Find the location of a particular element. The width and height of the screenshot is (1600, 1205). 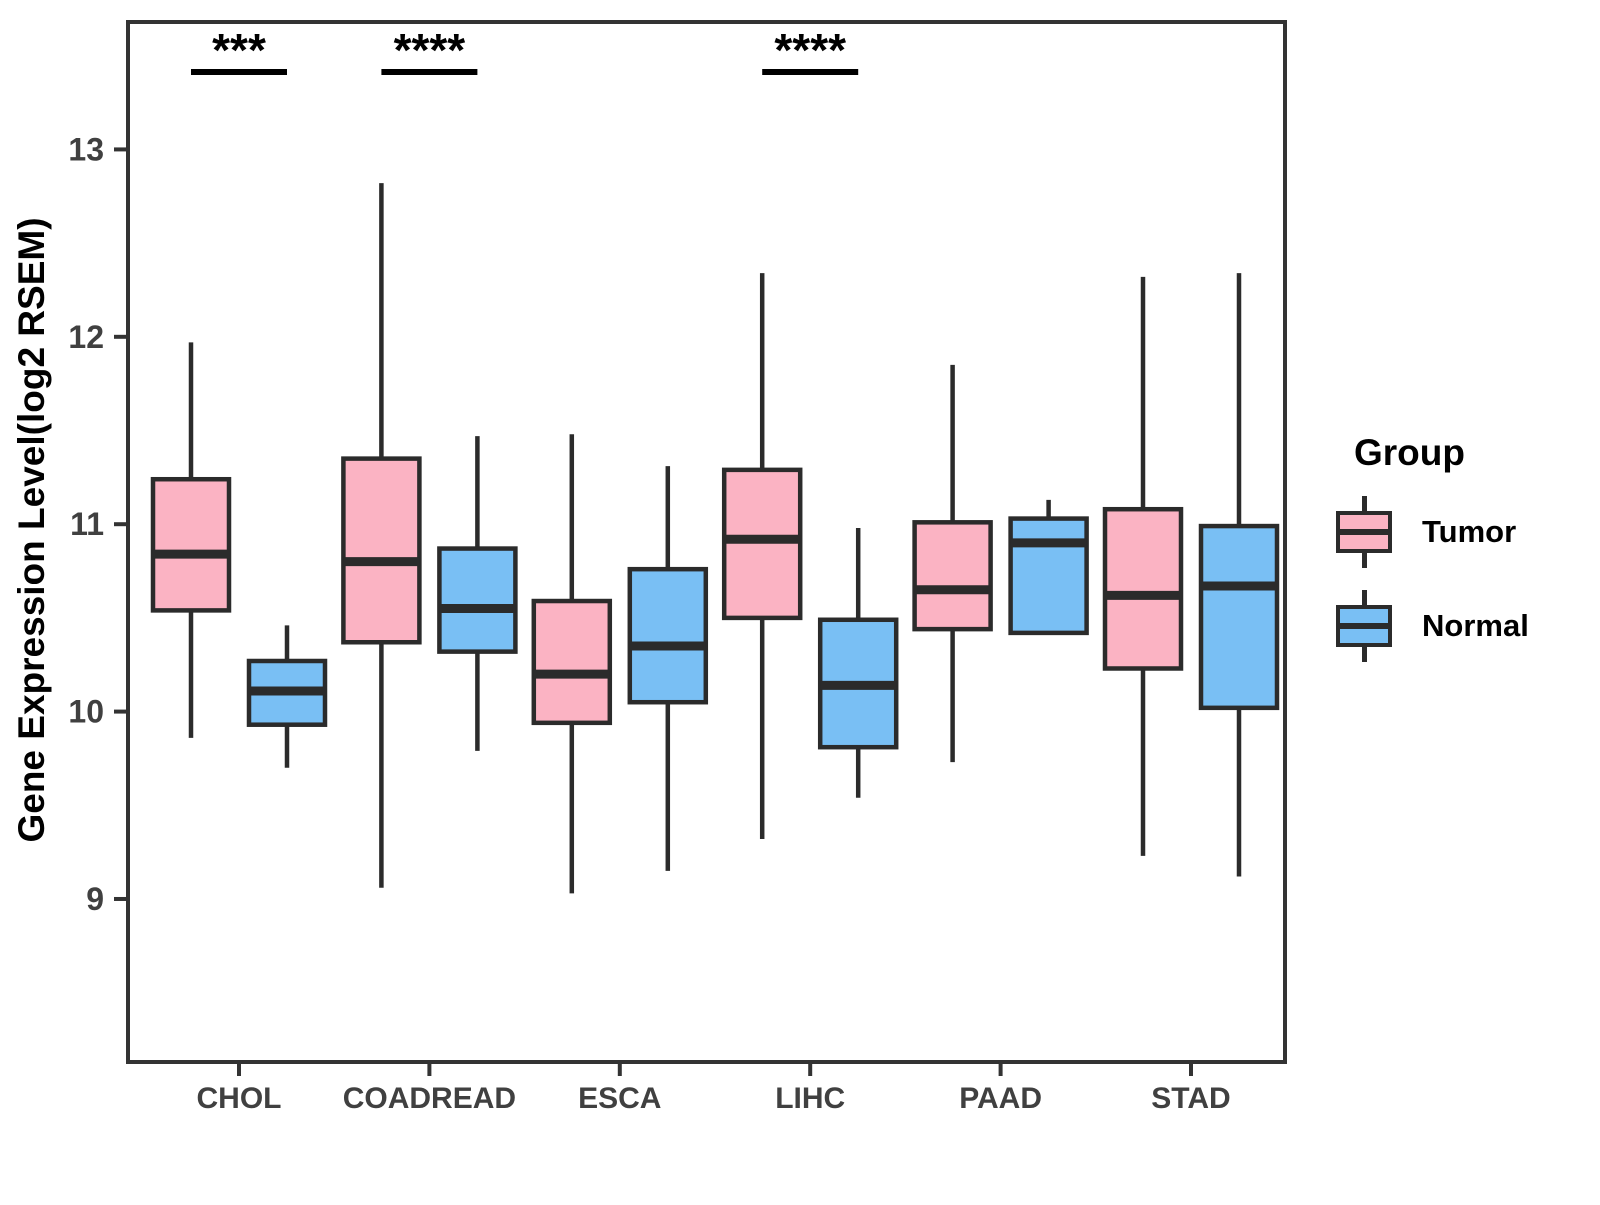

normal-boxplot-key-icon is located at coordinates (1364, 626).